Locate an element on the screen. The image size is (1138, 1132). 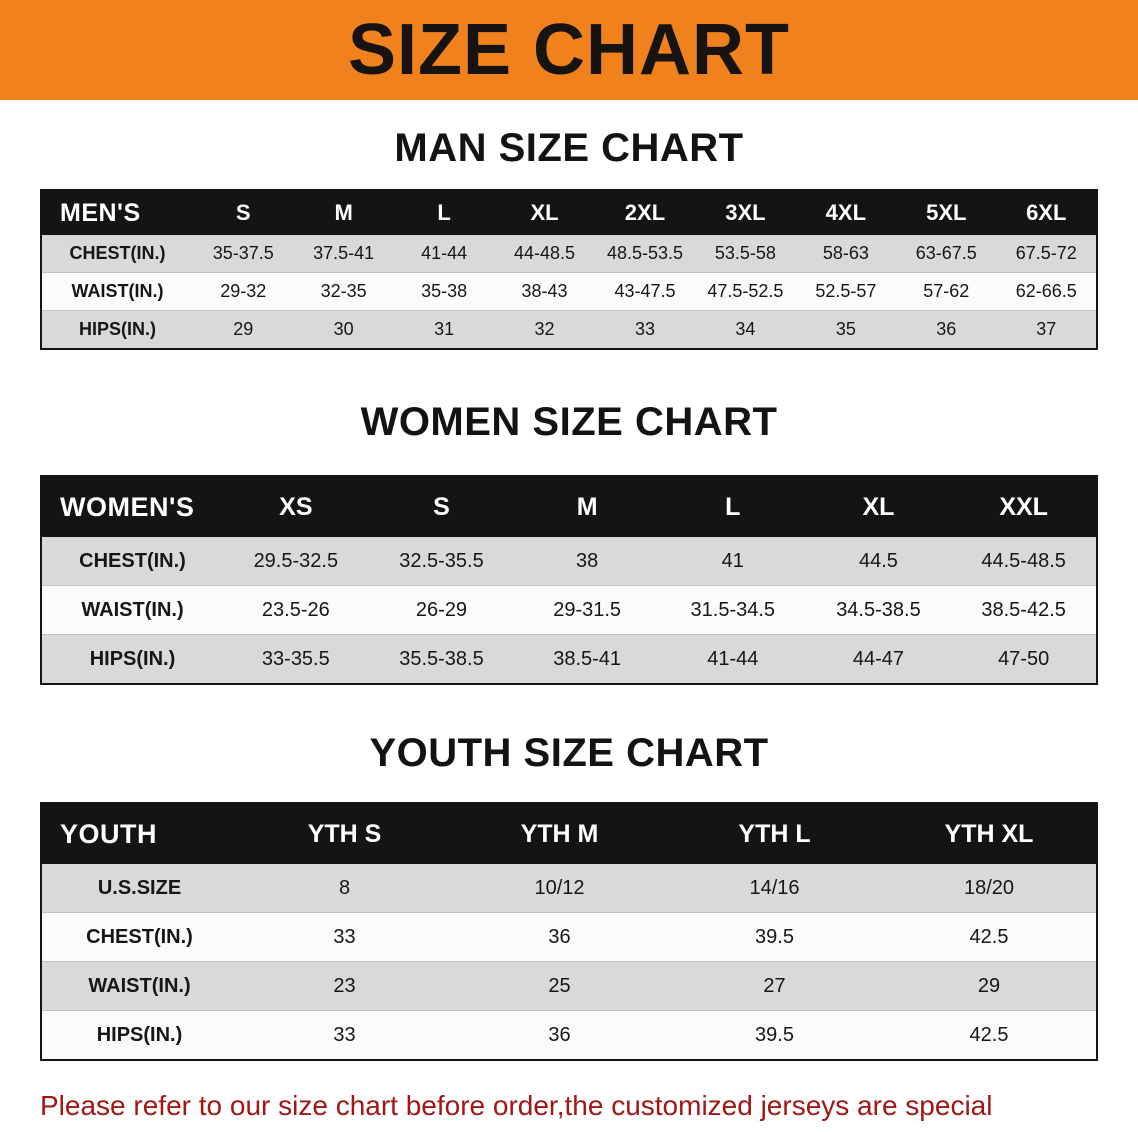
size-cell: 33-35.5 is located at coordinates (295, 658).